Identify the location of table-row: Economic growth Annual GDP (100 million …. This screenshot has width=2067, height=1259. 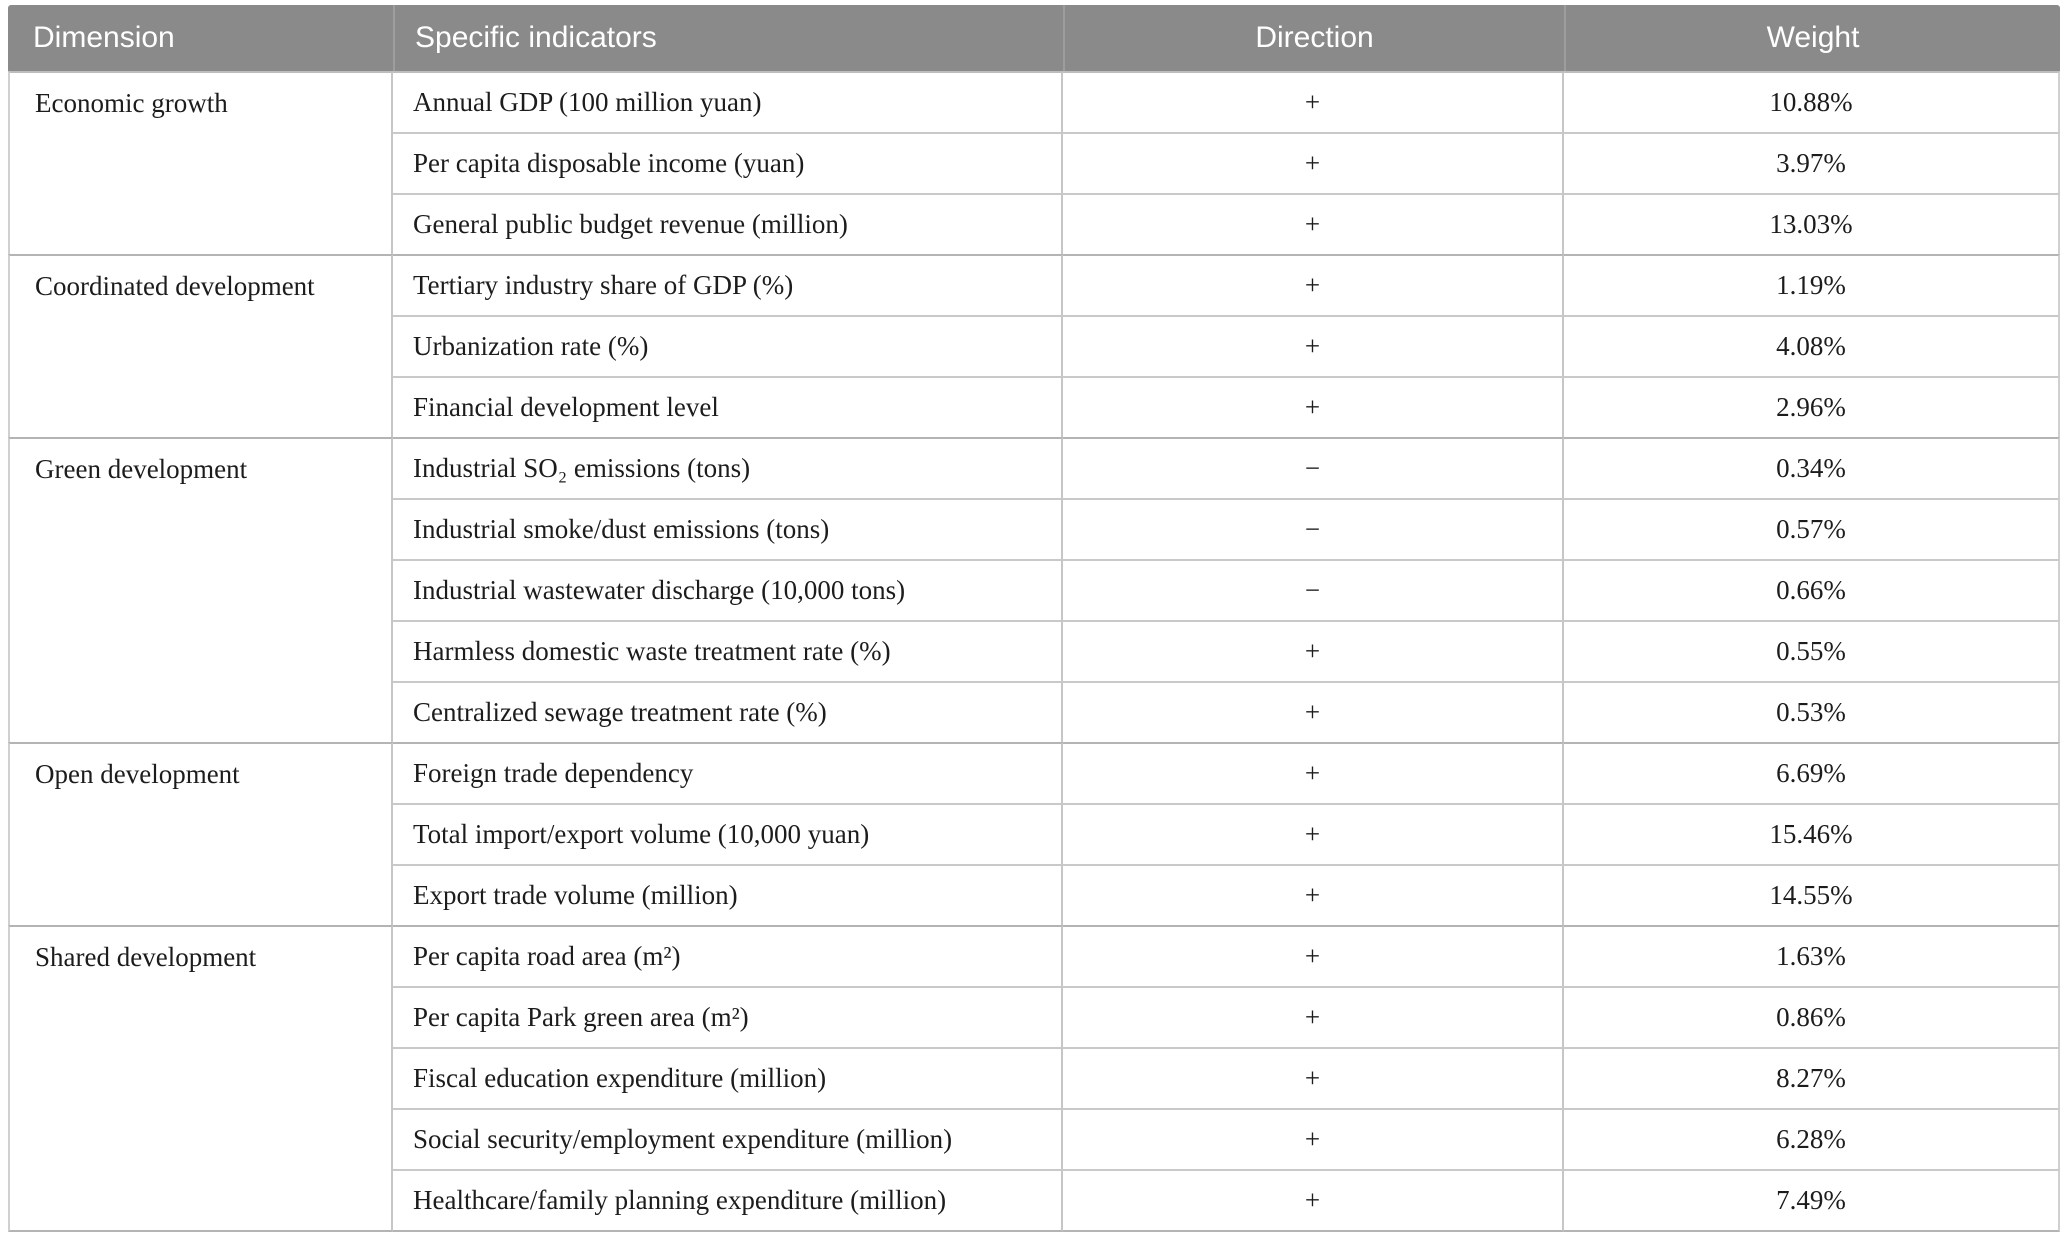
(1034, 162).